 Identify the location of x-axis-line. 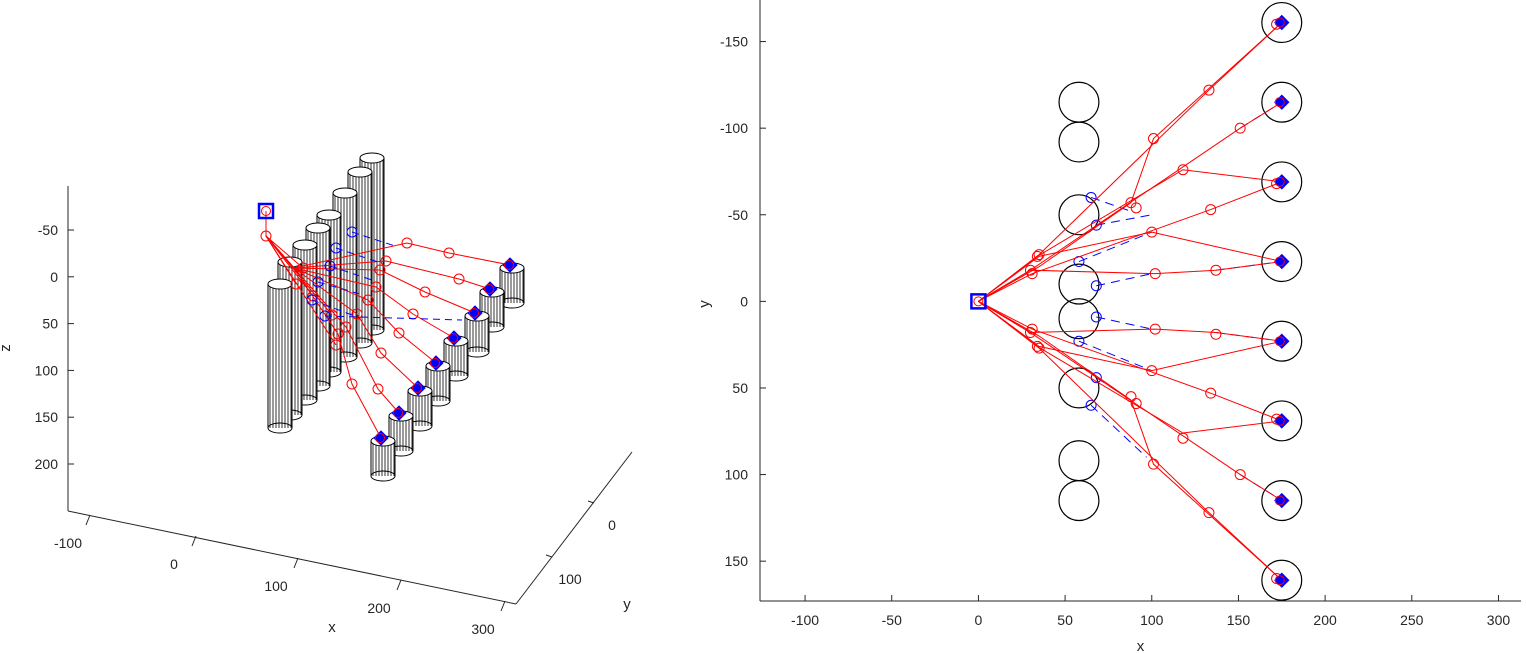
(292, 557).